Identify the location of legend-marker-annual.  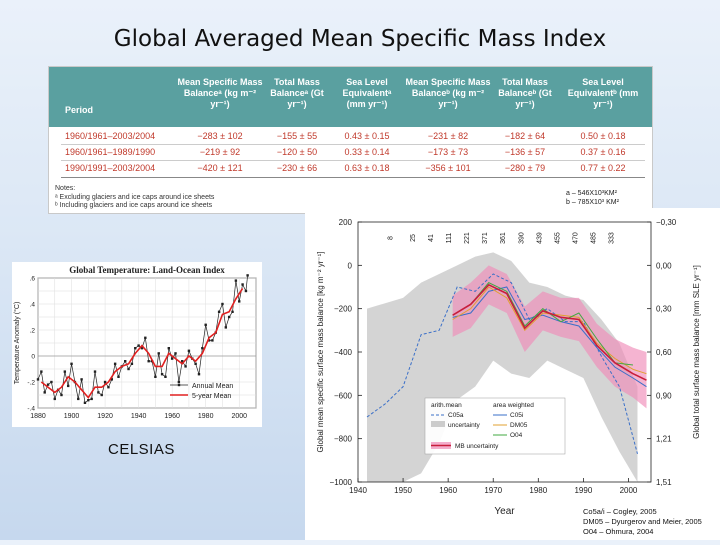
(179, 385).